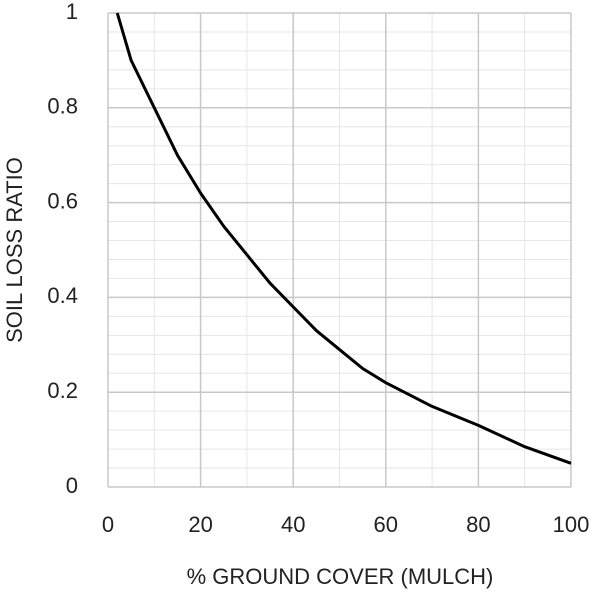 This screenshot has width=600, height=594. Describe the element at coordinates (200, 524) in the screenshot. I see `x-tick-label: 20` at that location.